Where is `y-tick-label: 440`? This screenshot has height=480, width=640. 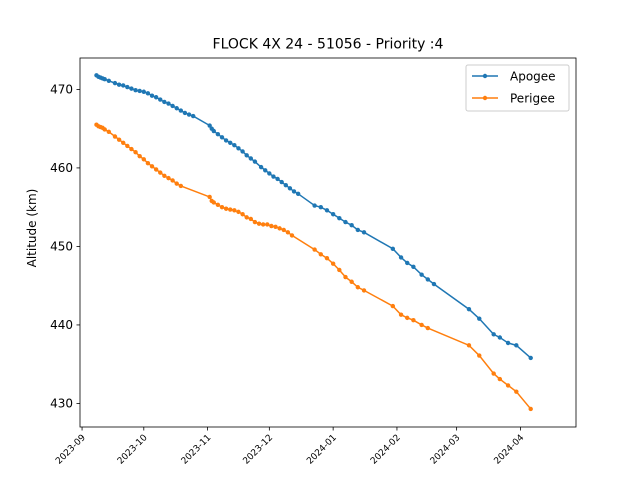
y-tick-label: 440 is located at coordinates (61, 325).